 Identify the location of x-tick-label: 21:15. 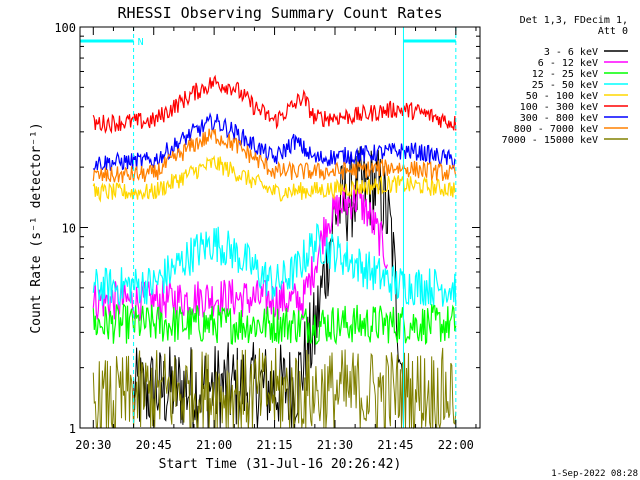
(274, 445).